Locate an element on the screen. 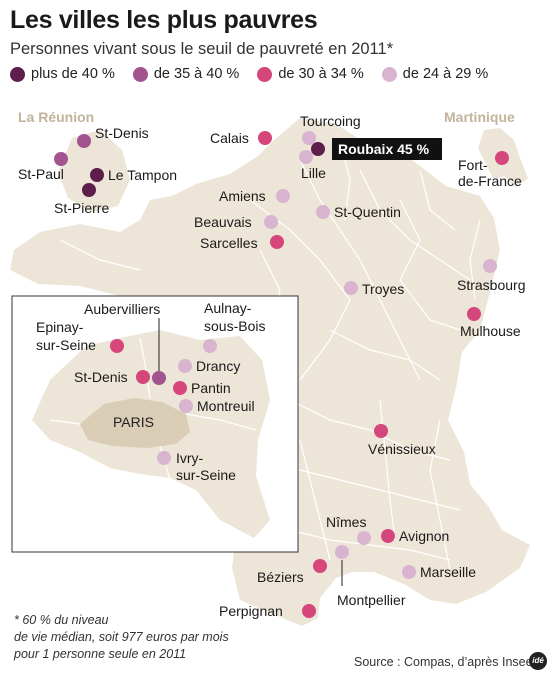  label-mulhouse: Mulhouse is located at coordinates (490, 331).